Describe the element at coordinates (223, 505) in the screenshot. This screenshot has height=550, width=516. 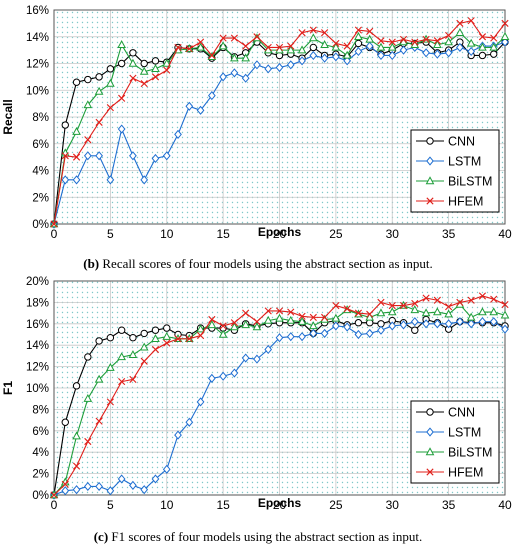
I see `f1-x-tick-label: 15` at that location.